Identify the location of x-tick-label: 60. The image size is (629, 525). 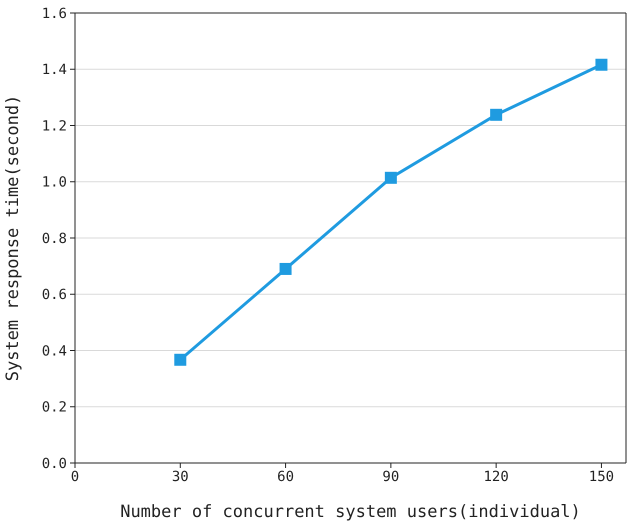
(285, 476).